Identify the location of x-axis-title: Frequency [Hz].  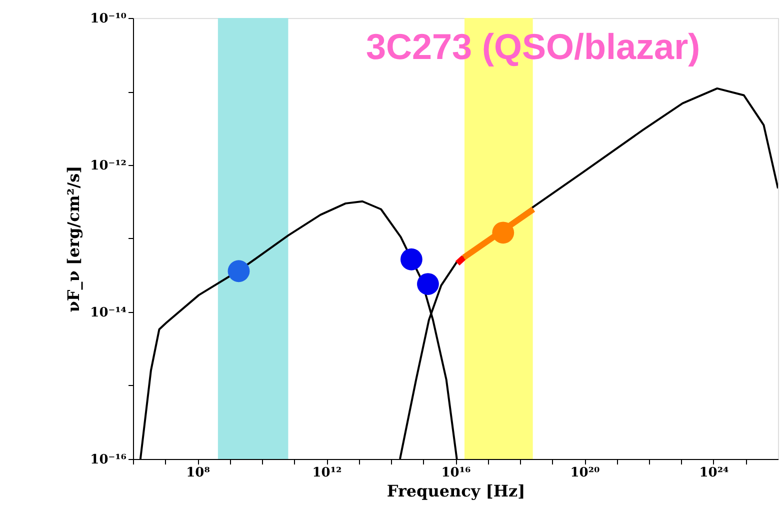
(456, 491).